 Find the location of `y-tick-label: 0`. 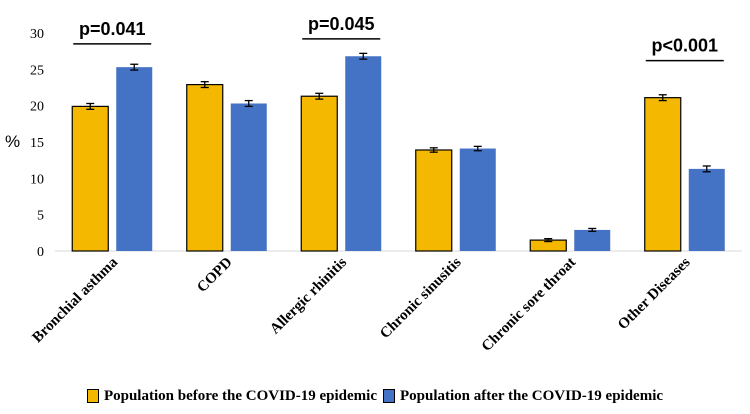

y-tick-label: 0 is located at coordinates (40, 252).